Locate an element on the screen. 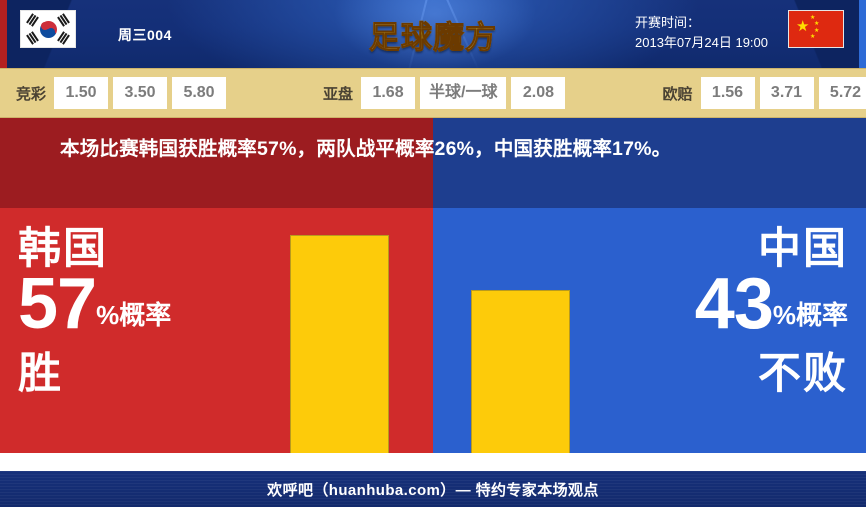  odds-group-label: 亚盘 is located at coordinates (338, 94).